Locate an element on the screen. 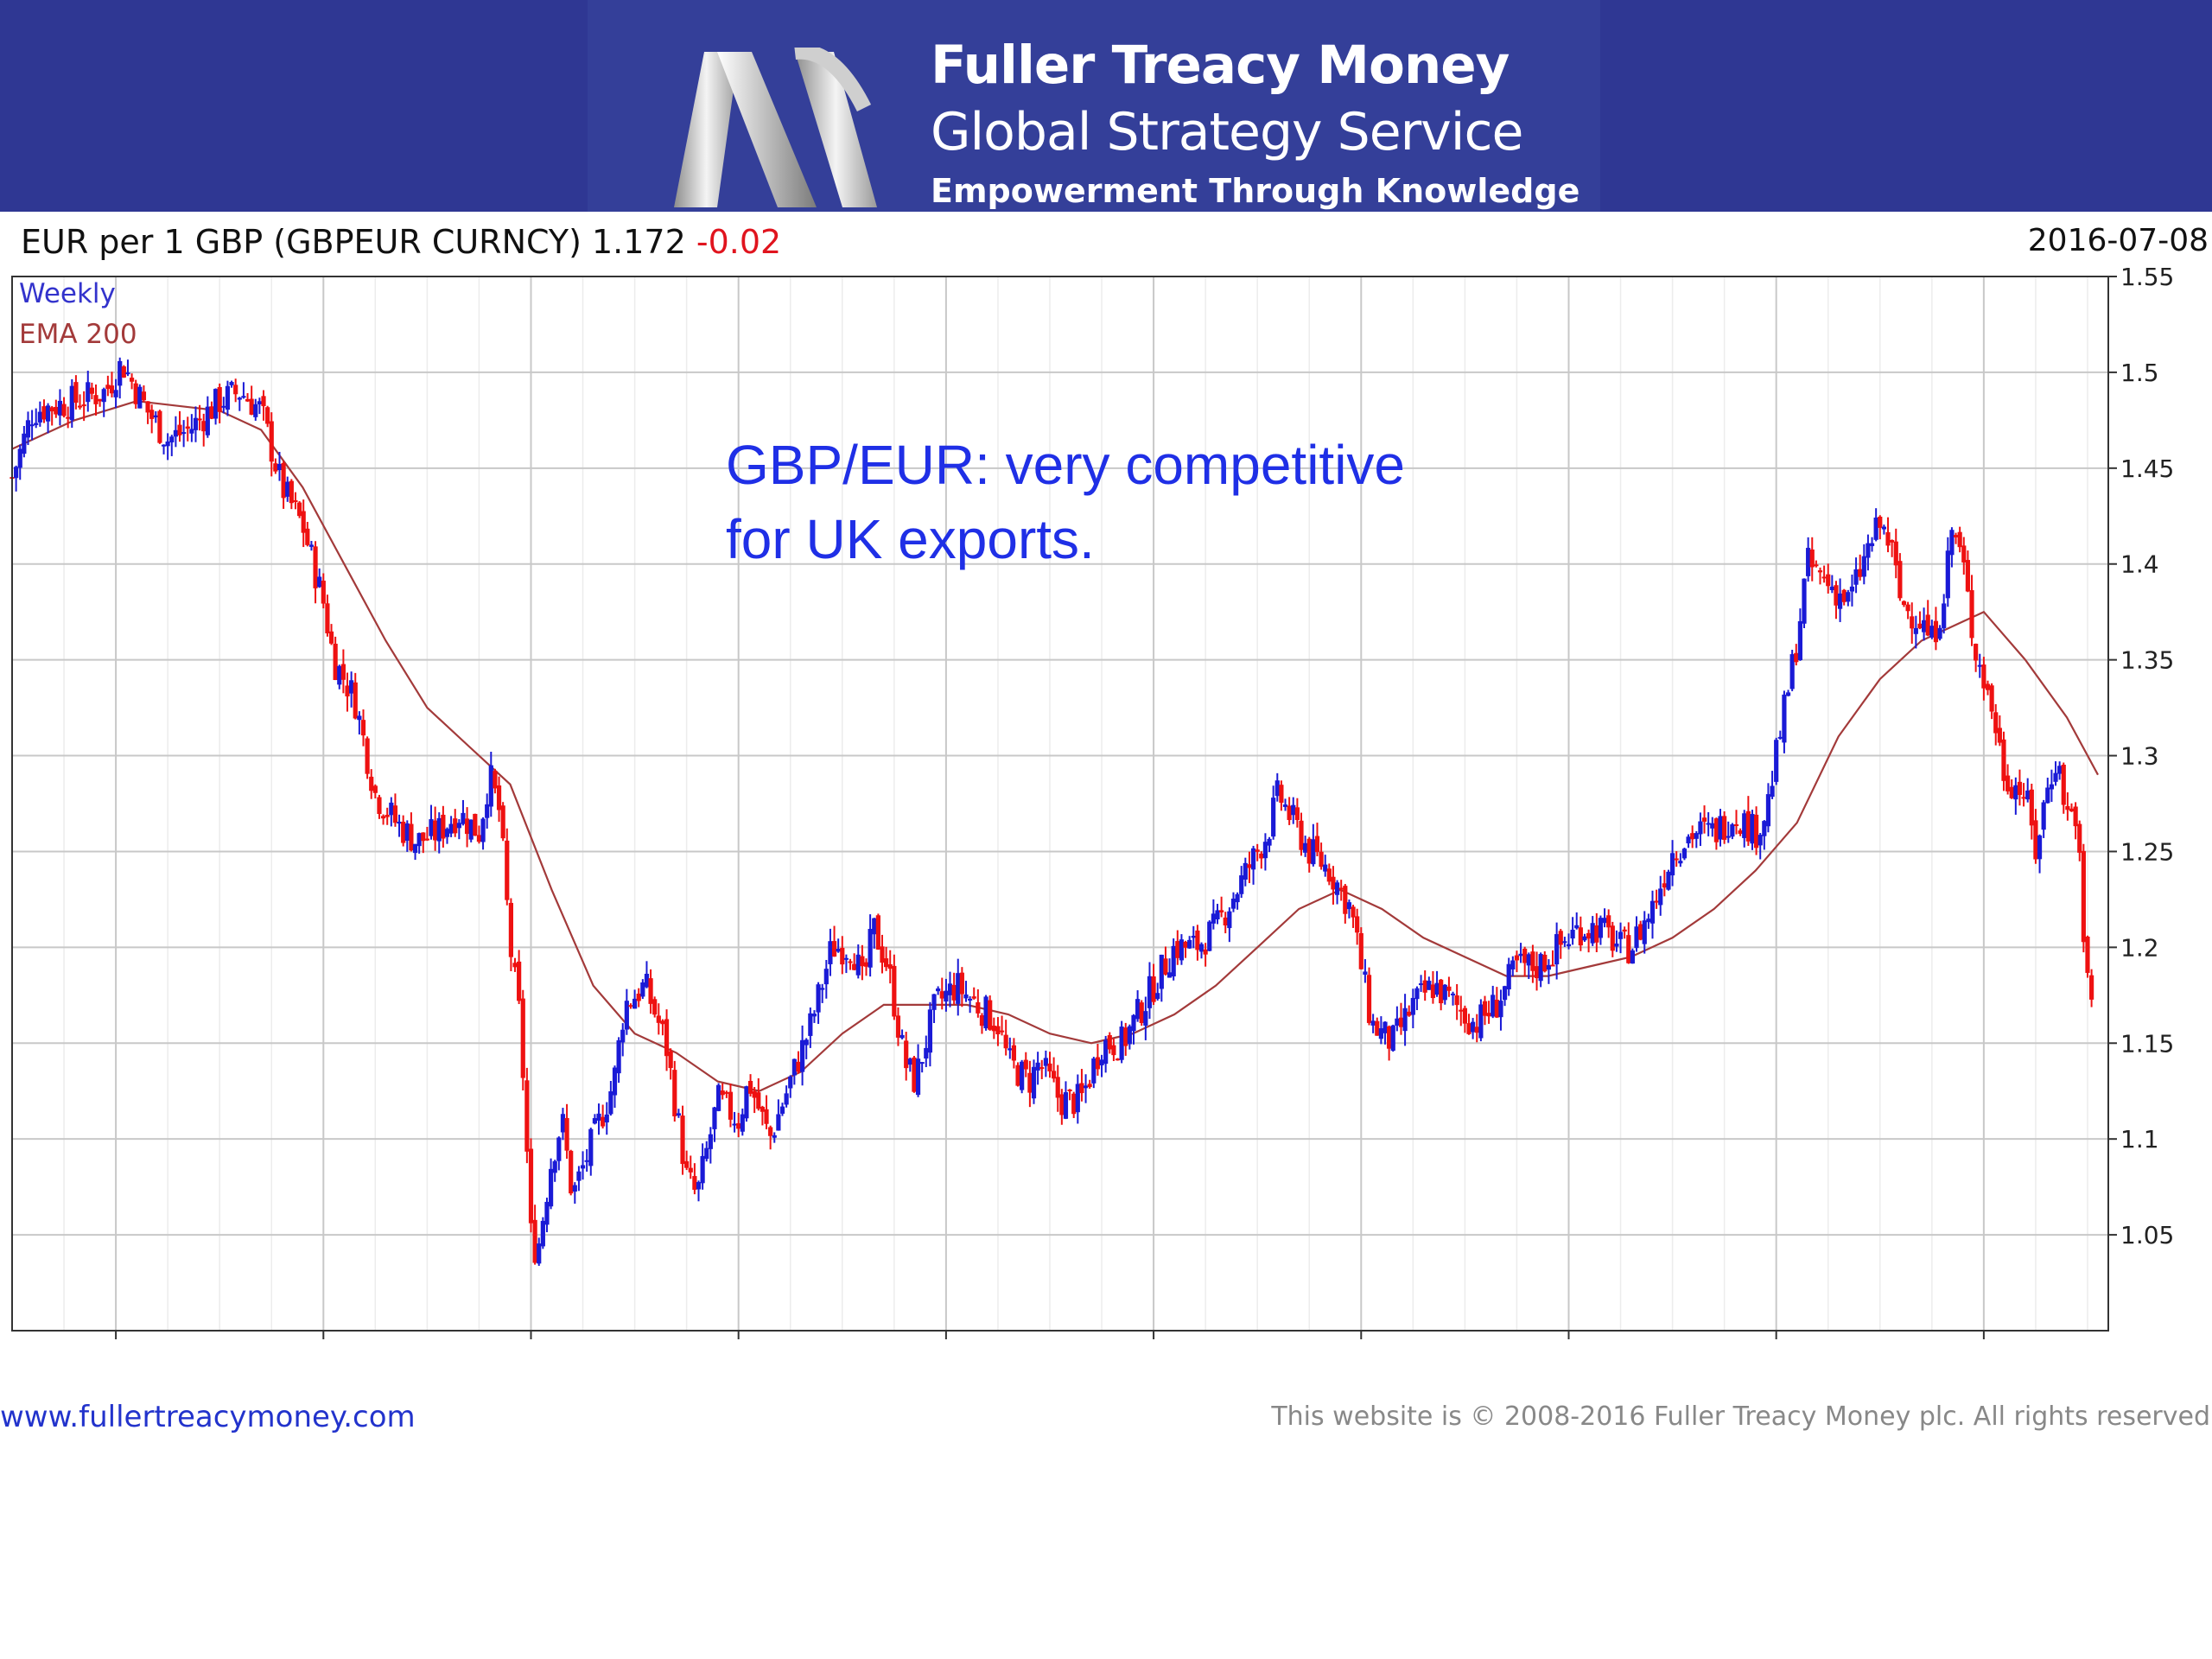 The image size is (2212, 1659). instrument-label: EUR per 1 GBP (GBPEUR CURNCY) 1.172 is located at coordinates (353, 242).